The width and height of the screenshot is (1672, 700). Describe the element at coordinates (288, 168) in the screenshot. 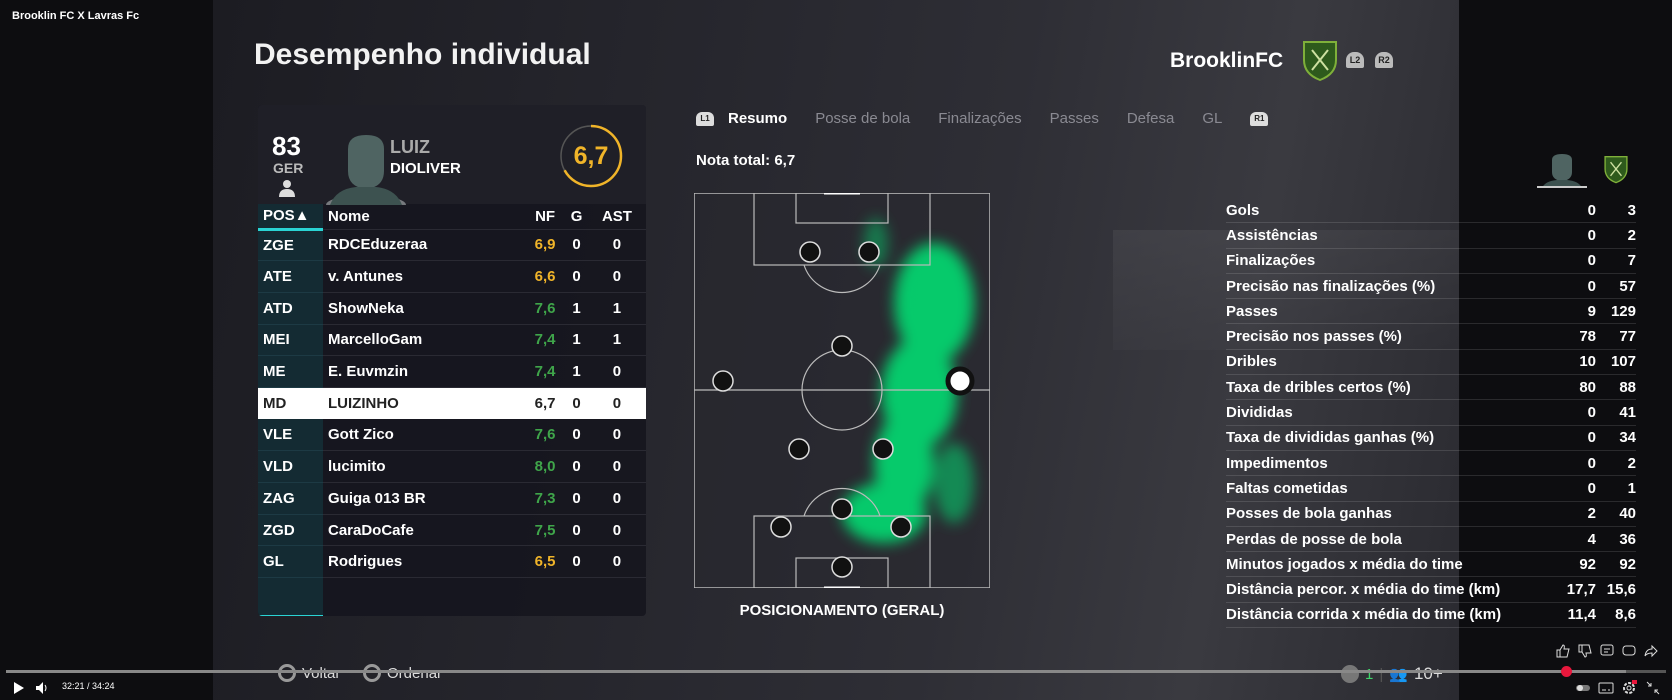

I see `player-role: GER` at that location.